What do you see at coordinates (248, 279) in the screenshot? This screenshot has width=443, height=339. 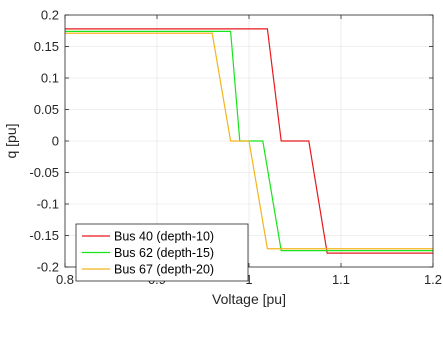 I see `x-tick-label: 1` at bounding box center [248, 279].